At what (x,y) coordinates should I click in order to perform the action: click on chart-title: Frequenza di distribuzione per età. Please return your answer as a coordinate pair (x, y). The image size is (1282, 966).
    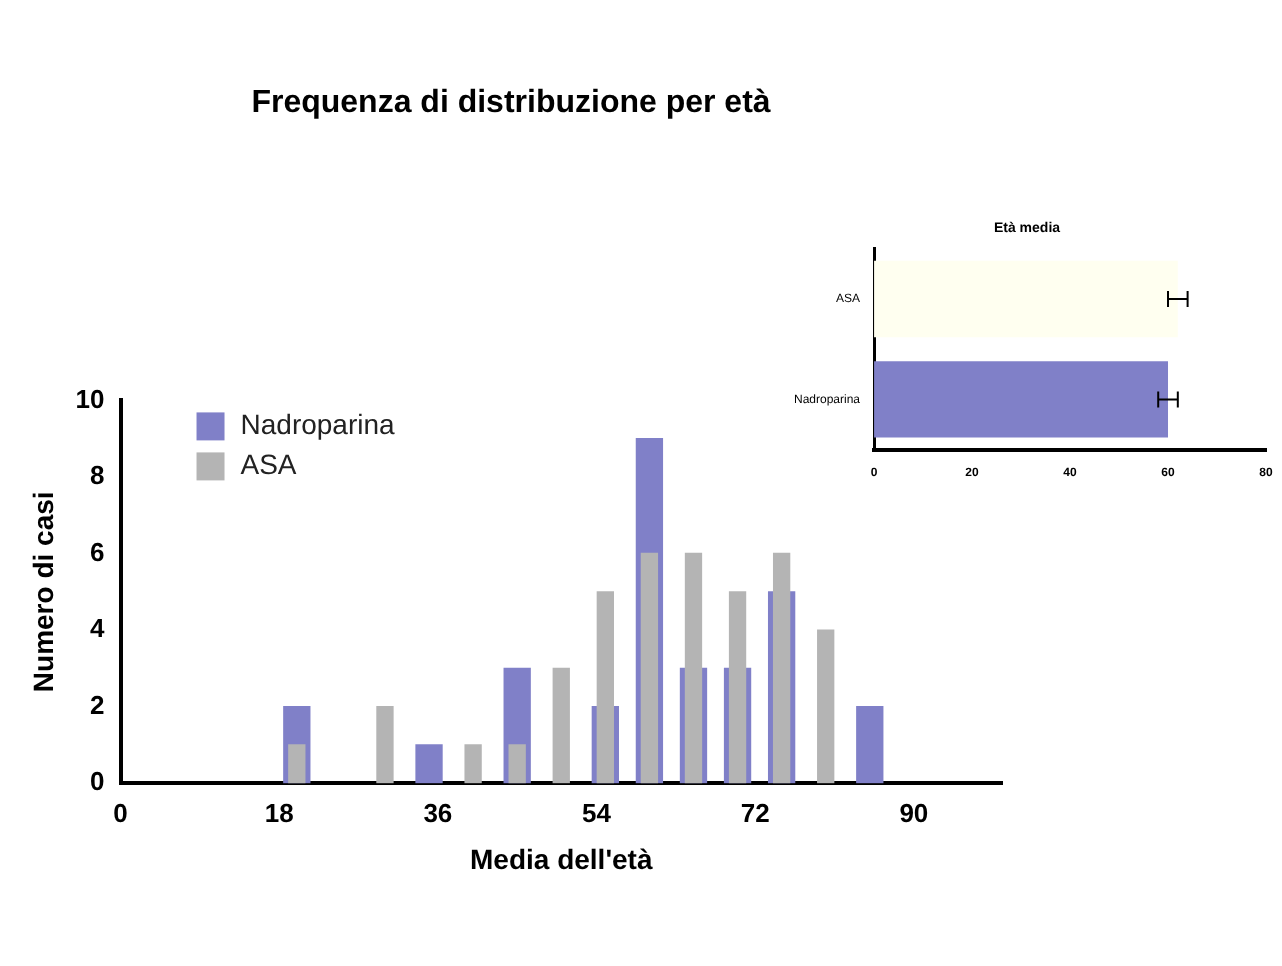
    Looking at the image, I should click on (511, 103).